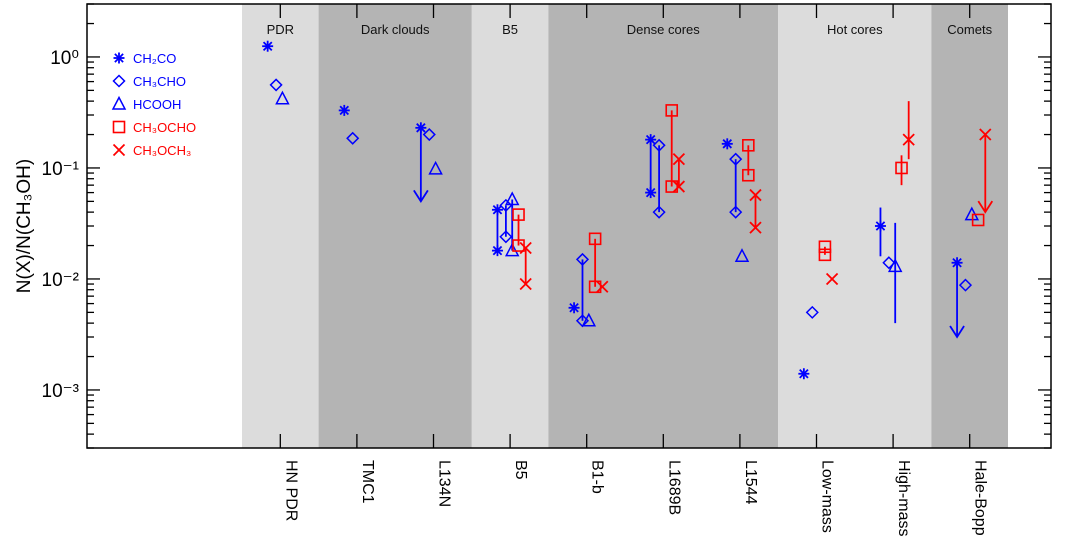 The image size is (1080, 546). What do you see at coordinates (367, 482) in the screenshot?
I see `x-tick-label: TMC1` at bounding box center [367, 482].